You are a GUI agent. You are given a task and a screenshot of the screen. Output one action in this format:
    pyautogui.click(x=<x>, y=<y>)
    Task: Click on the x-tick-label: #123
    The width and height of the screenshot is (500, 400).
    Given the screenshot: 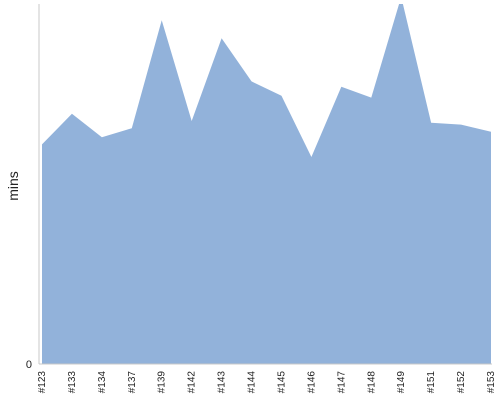 What is the action you would take?
    pyautogui.click(x=42, y=382)
    